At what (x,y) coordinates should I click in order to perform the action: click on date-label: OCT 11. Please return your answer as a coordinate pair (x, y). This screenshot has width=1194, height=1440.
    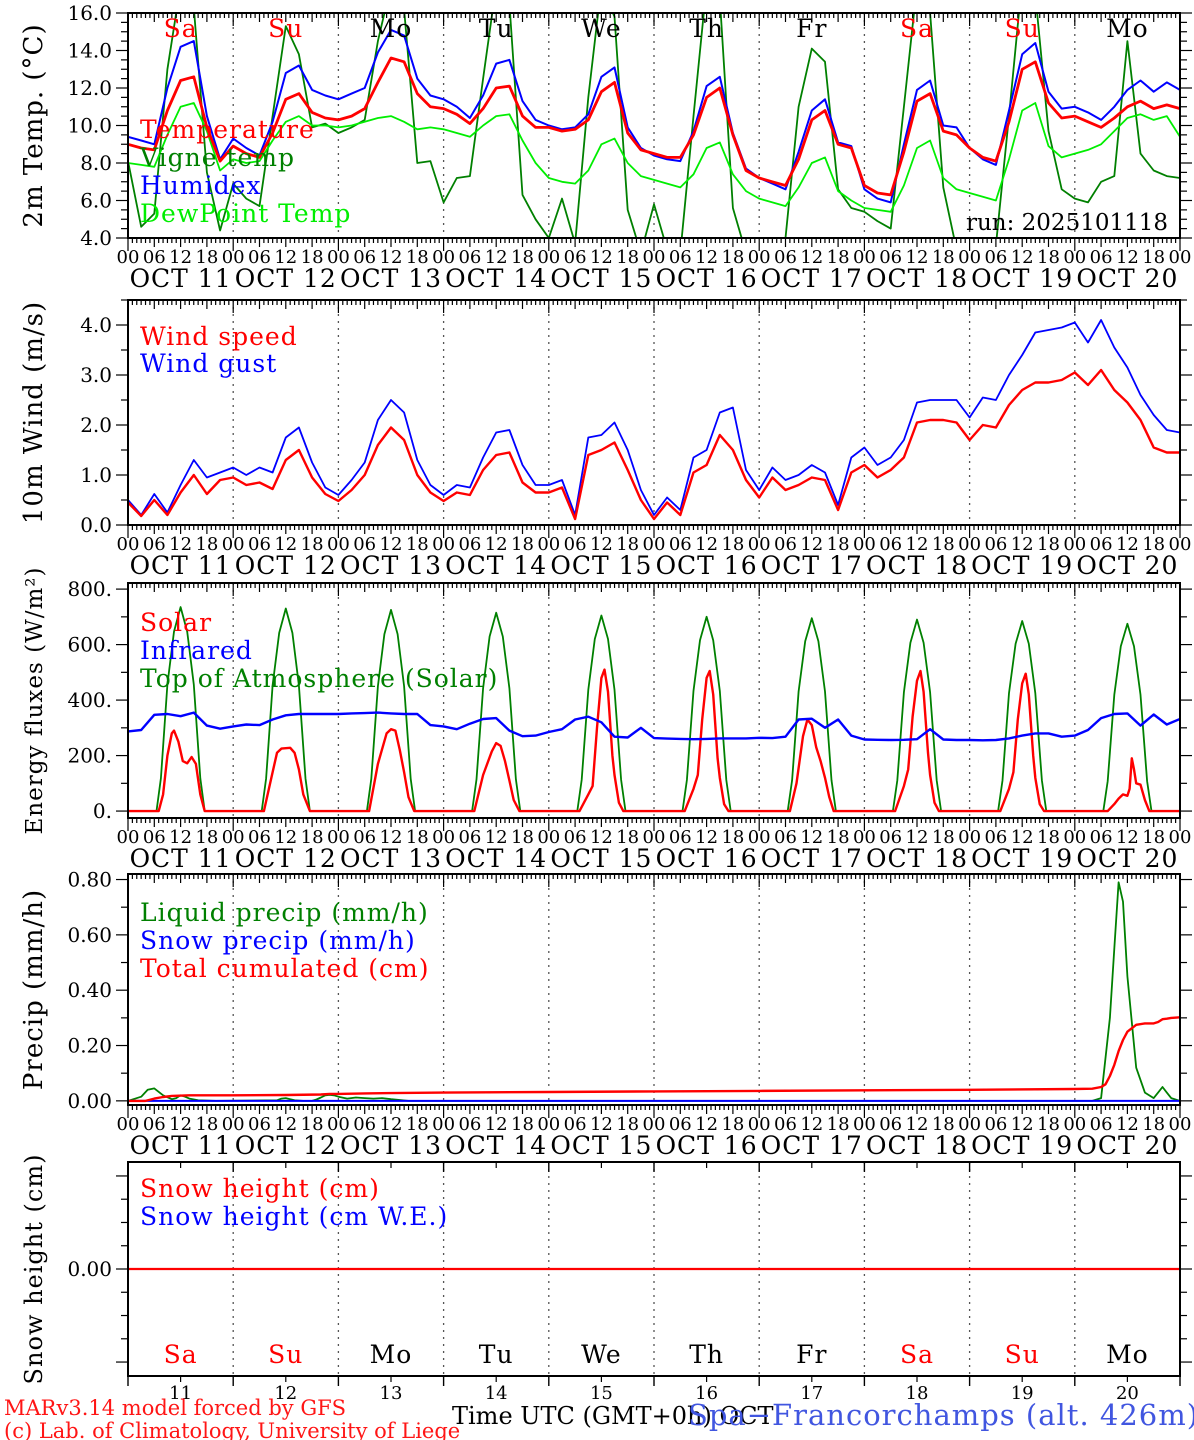
    Looking at the image, I should click on (181, 858).